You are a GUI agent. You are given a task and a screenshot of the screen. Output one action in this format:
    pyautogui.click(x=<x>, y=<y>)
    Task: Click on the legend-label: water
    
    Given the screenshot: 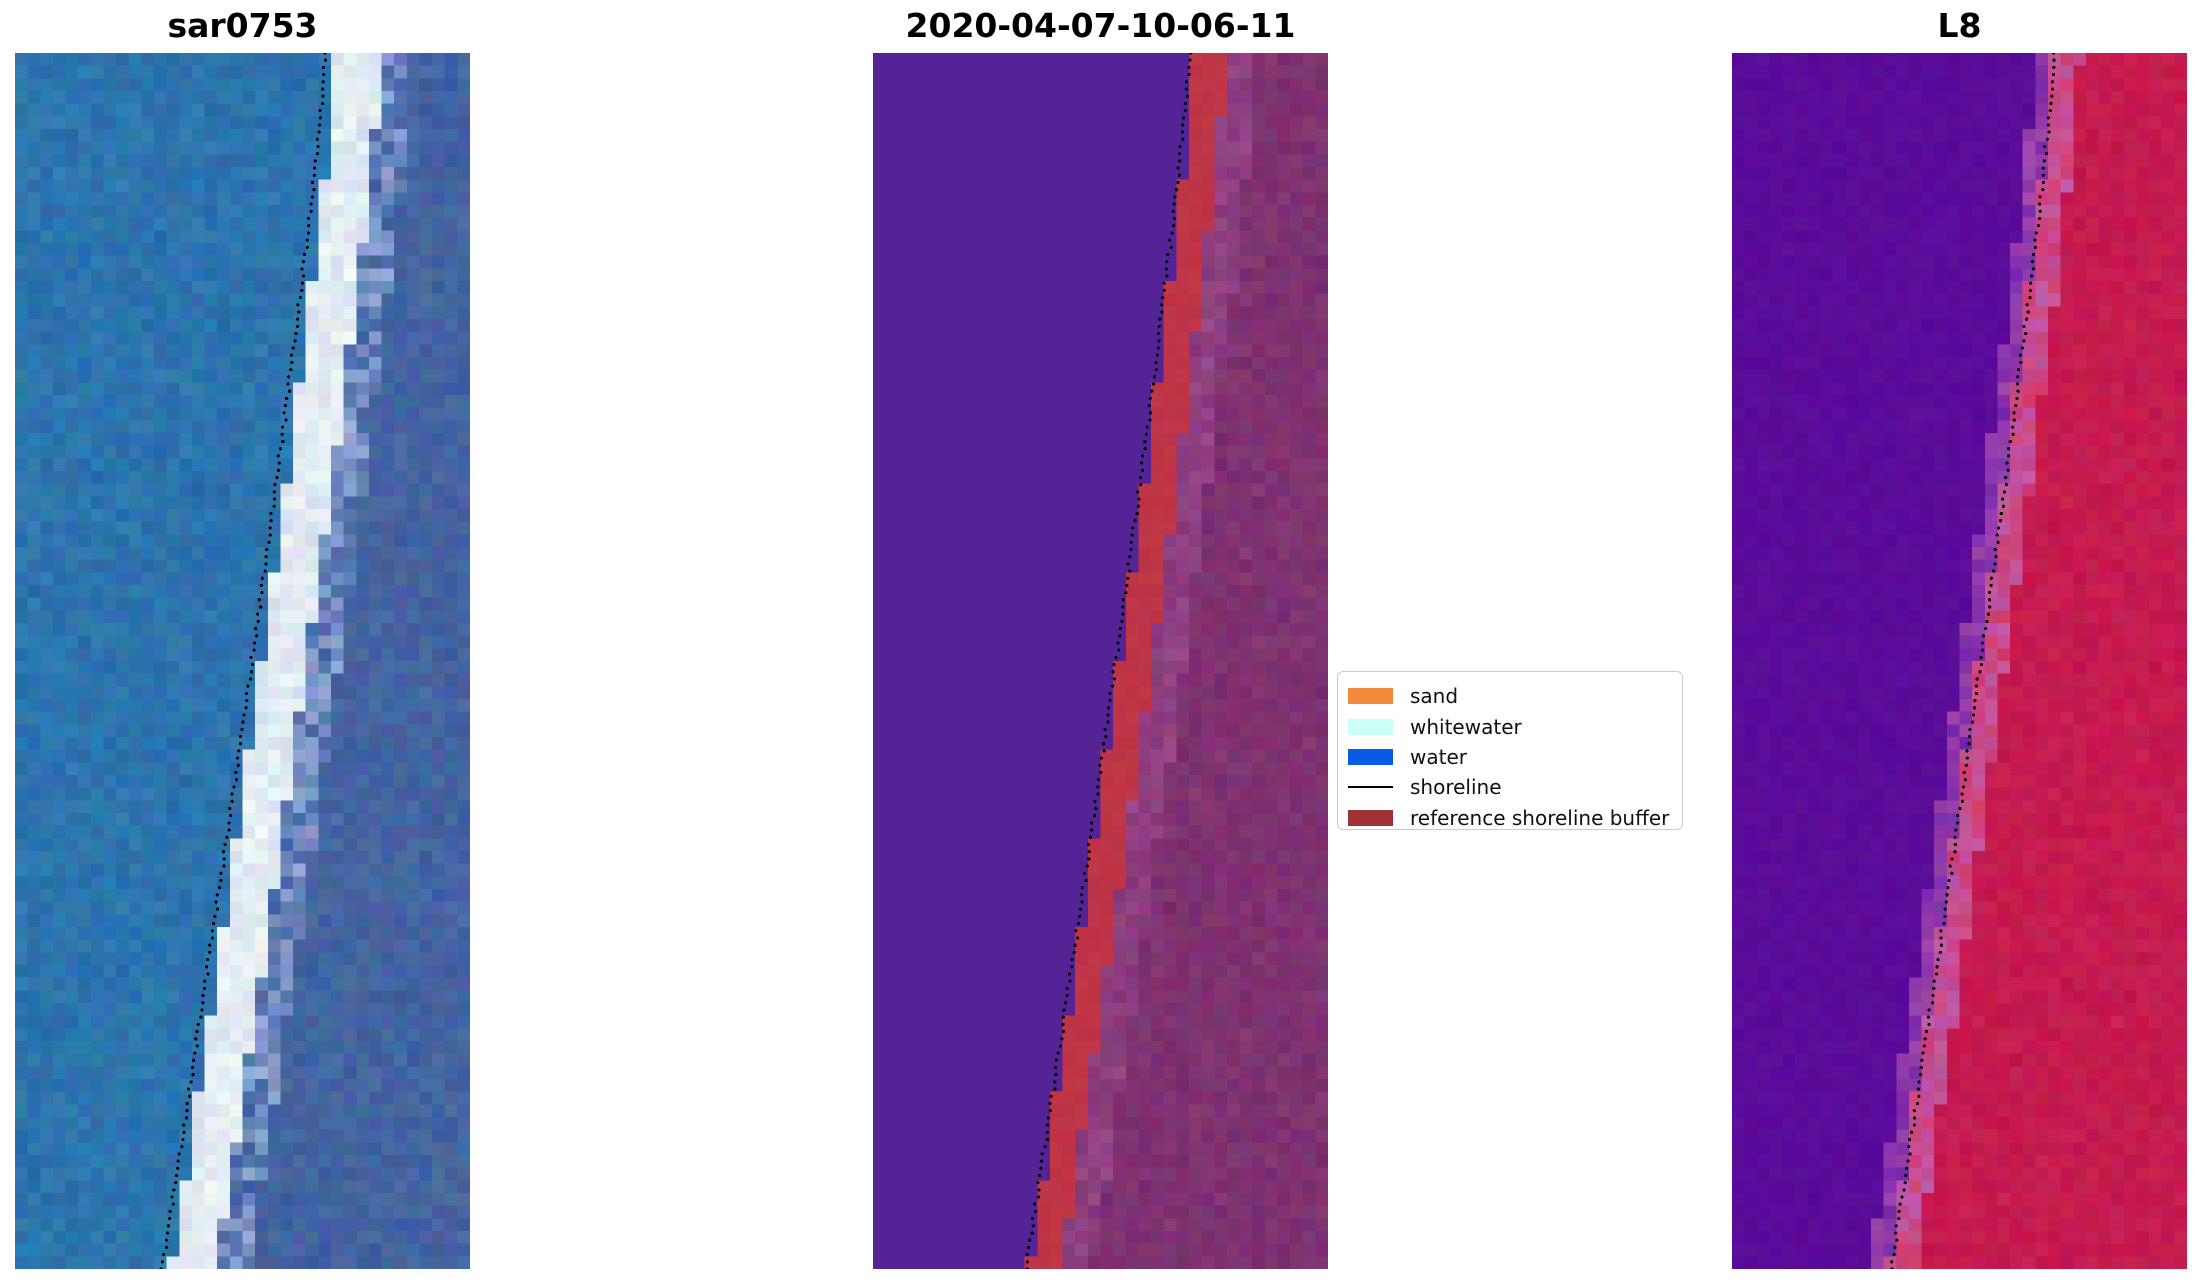 What is the action you would take?
    pyautogui.click(x=1438, y=756)
    